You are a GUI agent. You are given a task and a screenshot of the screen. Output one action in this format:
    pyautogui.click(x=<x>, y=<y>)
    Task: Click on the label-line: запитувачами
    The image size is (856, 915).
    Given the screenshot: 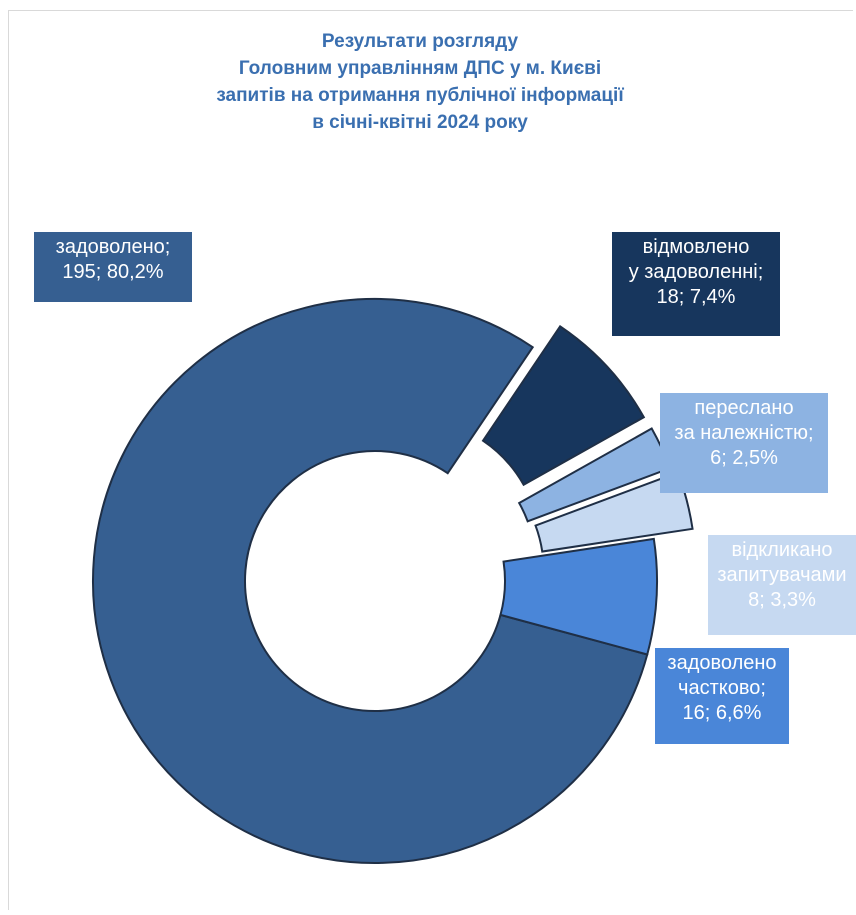 What is the action you would take?
    pyautogui.click(x=782, y=575)
    